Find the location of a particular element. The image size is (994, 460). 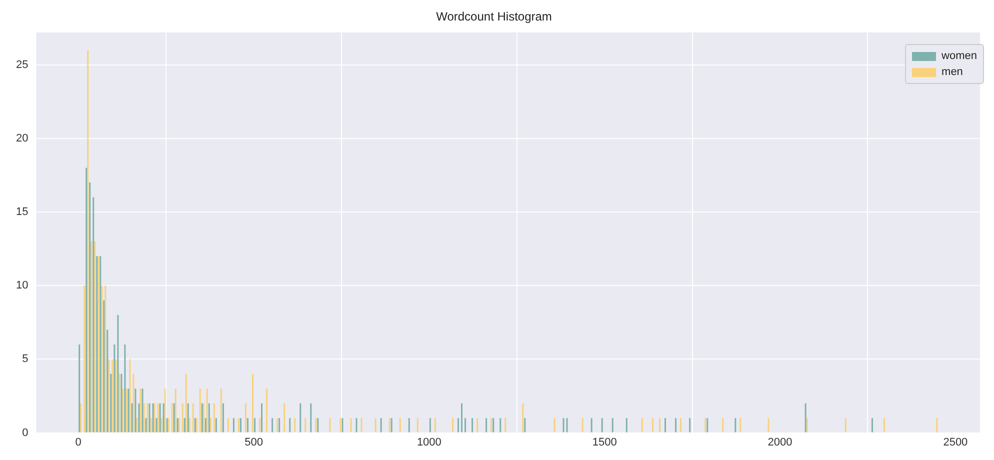

legend-label: women is located at coordinates (959, 56).